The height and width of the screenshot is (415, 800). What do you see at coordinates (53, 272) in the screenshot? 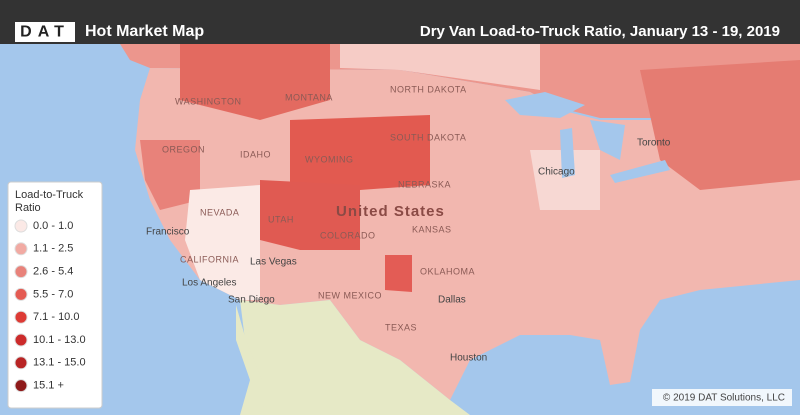
I see `legend-label: 2.6 - 5.4` at bounding box center [53, 272].